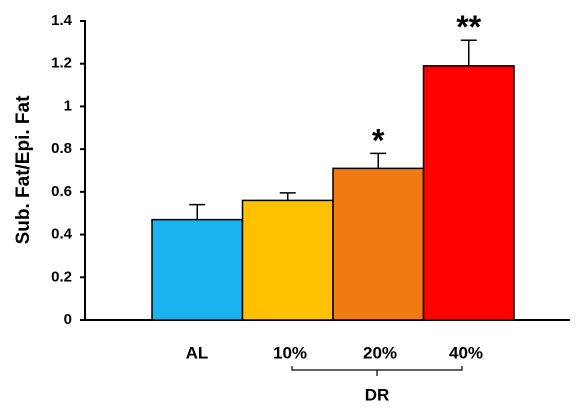  I want to click on group-bracket, so click(377, 371).